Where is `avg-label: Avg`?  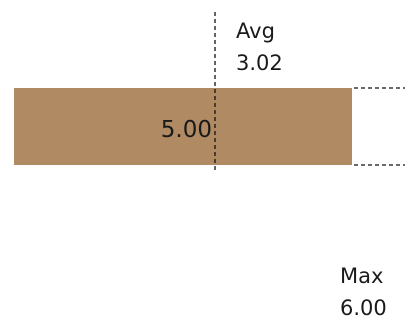
avg-label: Avg is located at coordinates (255, 31).